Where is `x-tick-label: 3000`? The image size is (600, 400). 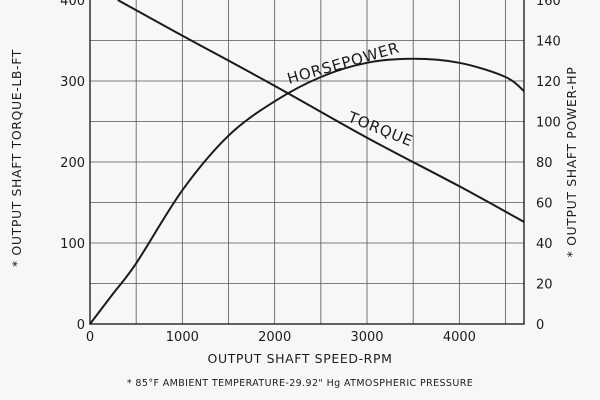
x-tick-label: 3000 is located at coordinates (366, 337).